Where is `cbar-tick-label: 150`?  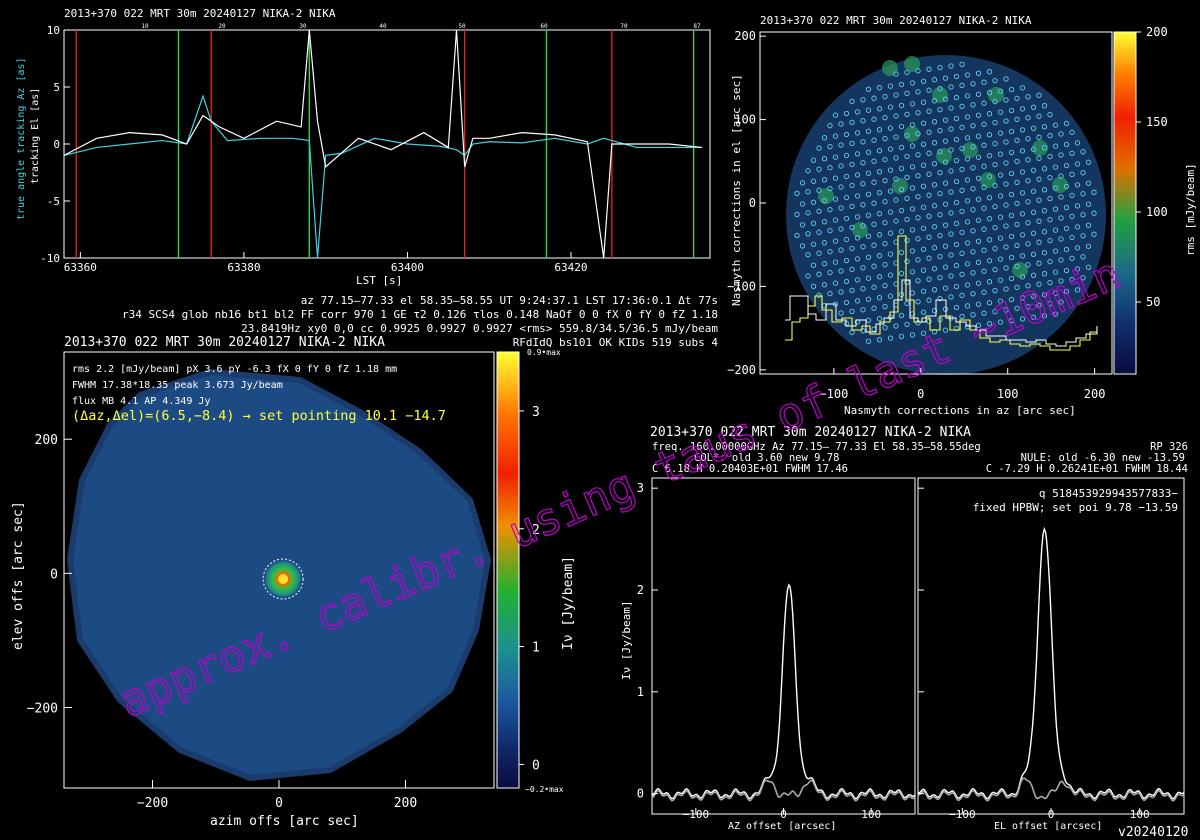
cbar-tick-label: 150 is located at coordinates (1157, 122).